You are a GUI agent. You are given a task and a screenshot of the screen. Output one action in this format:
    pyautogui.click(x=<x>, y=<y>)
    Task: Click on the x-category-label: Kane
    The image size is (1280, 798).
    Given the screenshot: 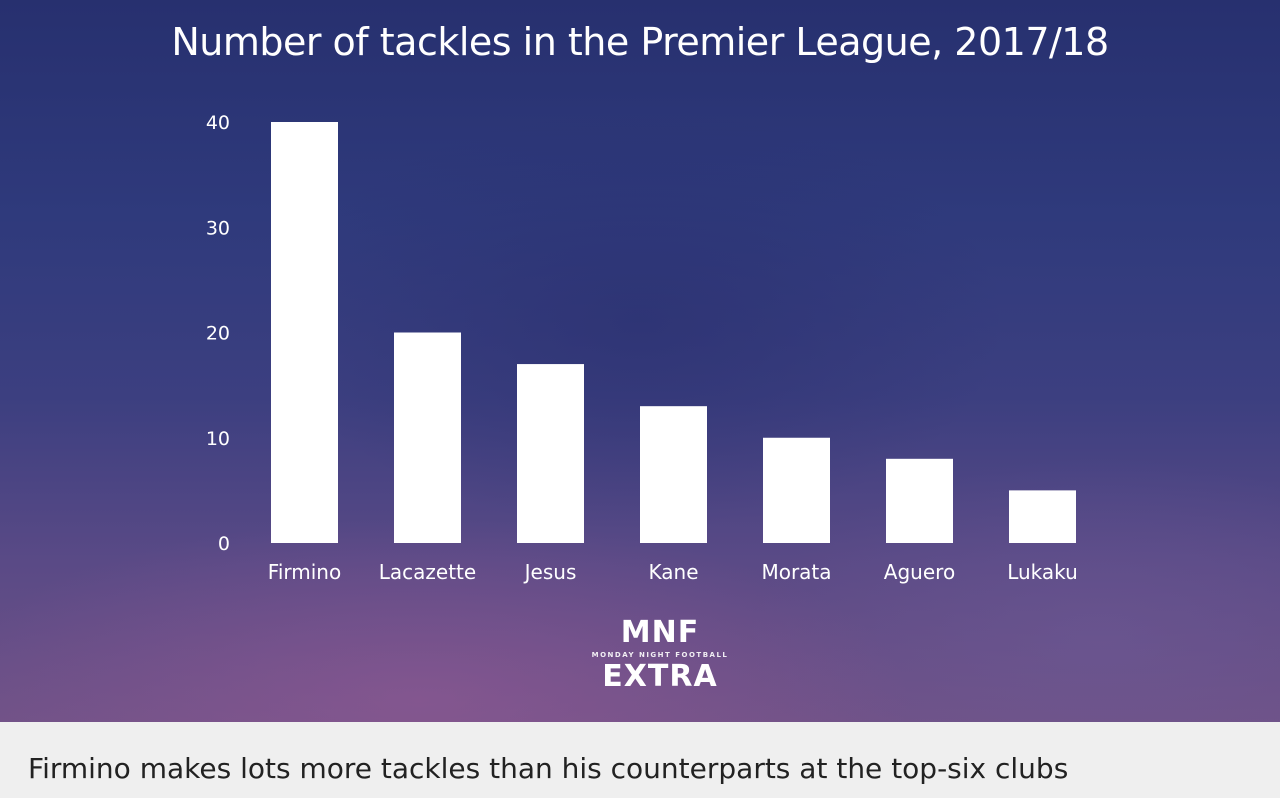 What is the action you would take?
    pyautogui.click(x=674, y=572)
    